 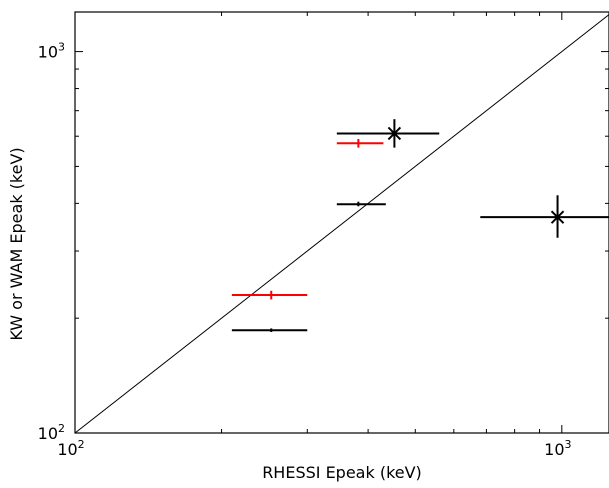 I want to click on y-tick-label: 10³, so click(x=51, y=51).